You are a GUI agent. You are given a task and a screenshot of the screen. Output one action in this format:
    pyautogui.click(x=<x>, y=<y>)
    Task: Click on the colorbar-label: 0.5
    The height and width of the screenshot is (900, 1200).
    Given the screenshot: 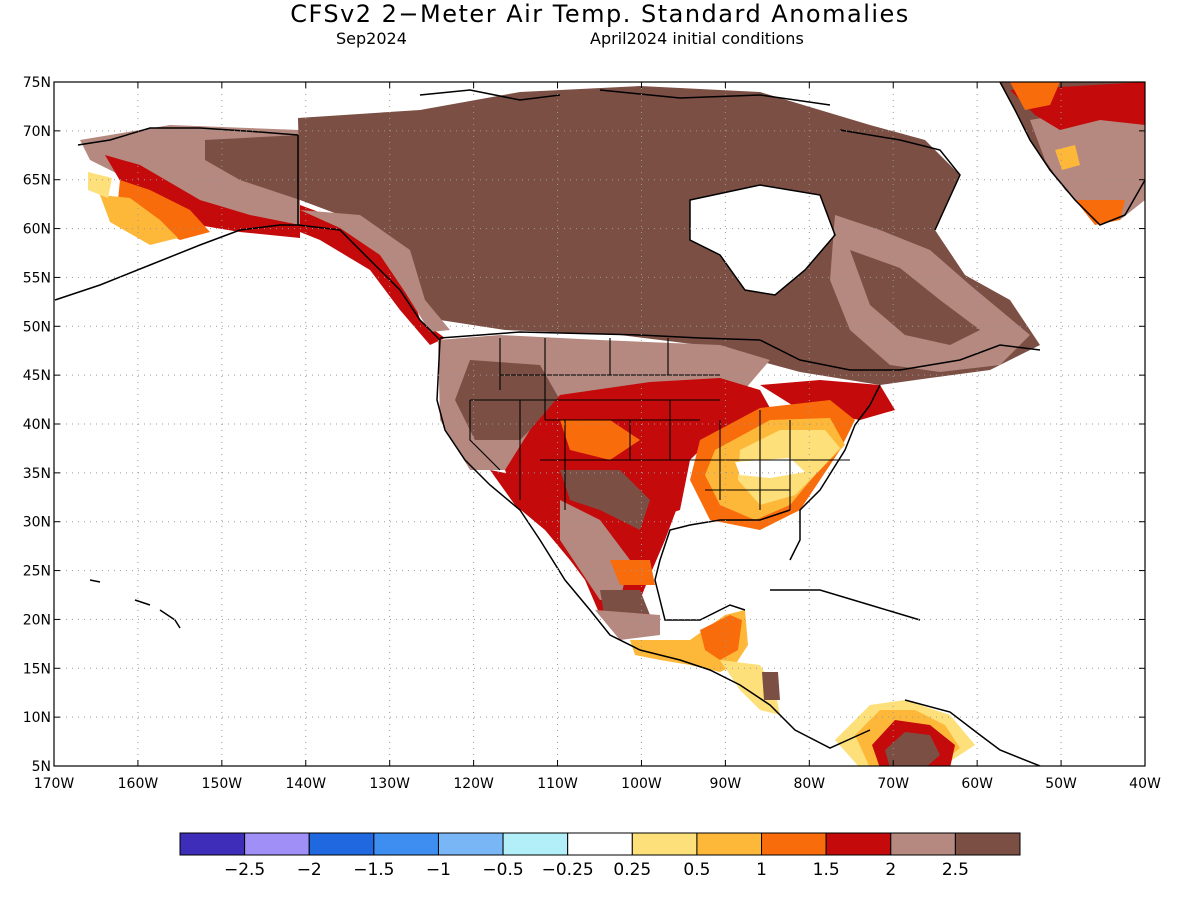 What is the action you would take?
    pyautogui.click(x=696, y=870)
    